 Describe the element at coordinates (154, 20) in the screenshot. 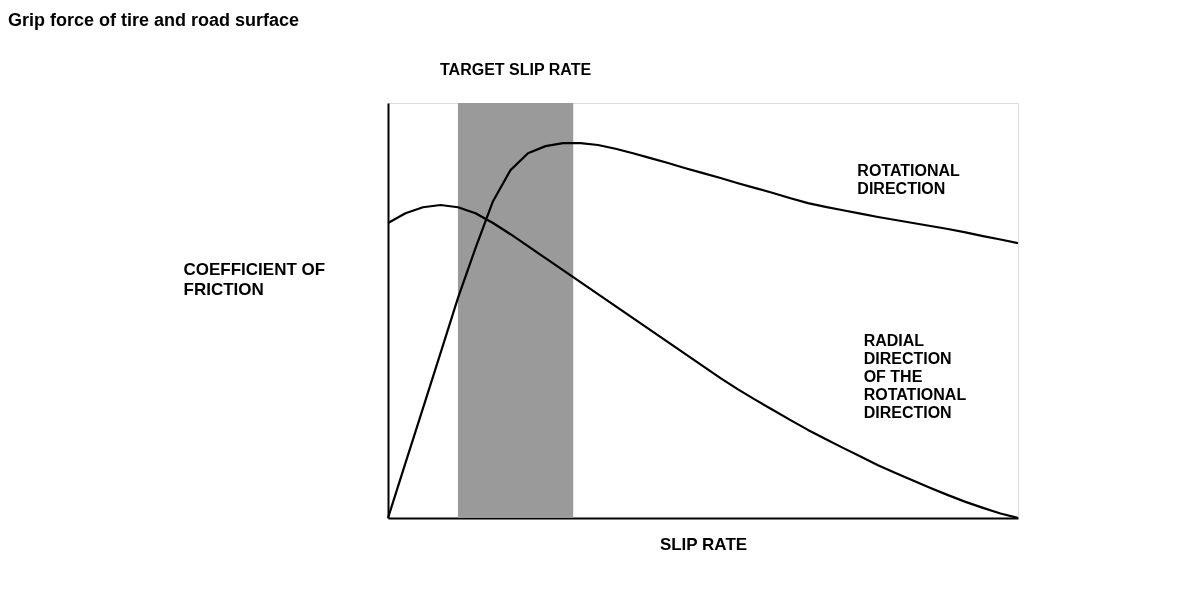

I see `text: Grip force of tire and road surface` at that location.